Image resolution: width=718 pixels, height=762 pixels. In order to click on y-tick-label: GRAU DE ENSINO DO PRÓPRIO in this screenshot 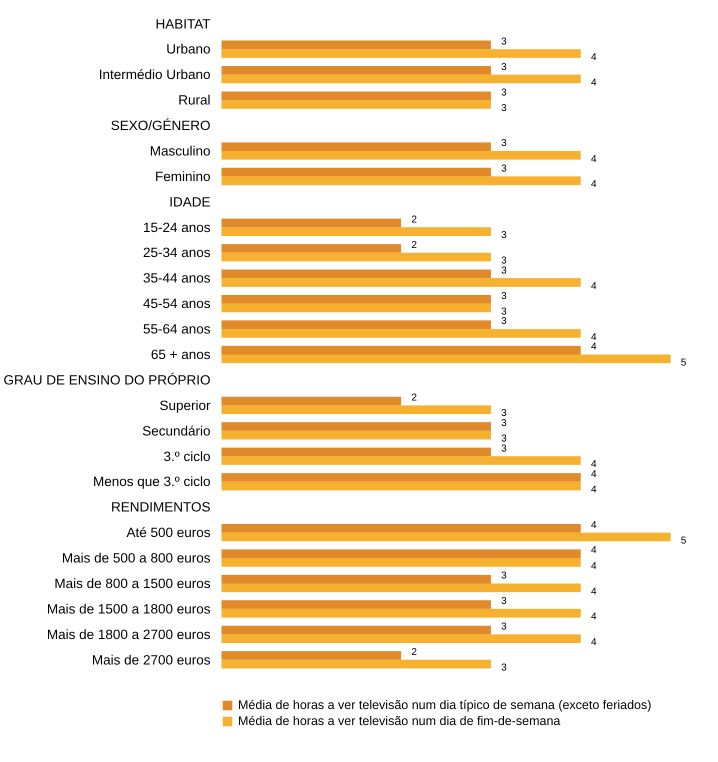, I will do `click(107, 380)`.